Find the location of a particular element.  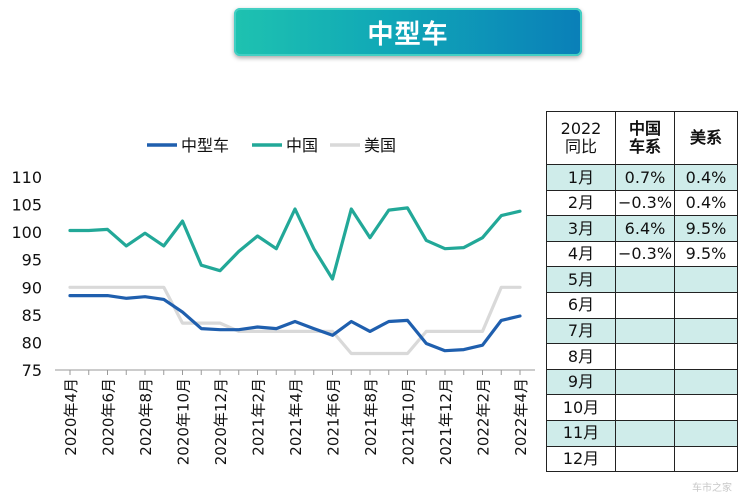

y-tick-label: 95 is located at coordinates (32, 260).